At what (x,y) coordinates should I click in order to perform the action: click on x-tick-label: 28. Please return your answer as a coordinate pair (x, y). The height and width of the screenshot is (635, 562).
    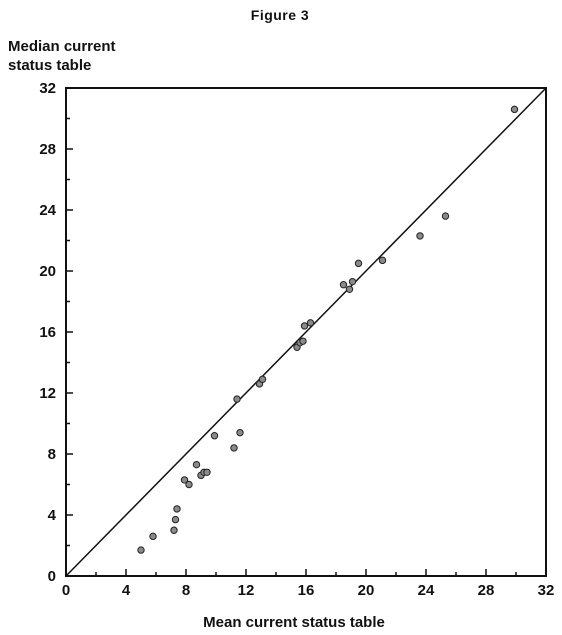
    Looking at the image, I should click on (486, 590).